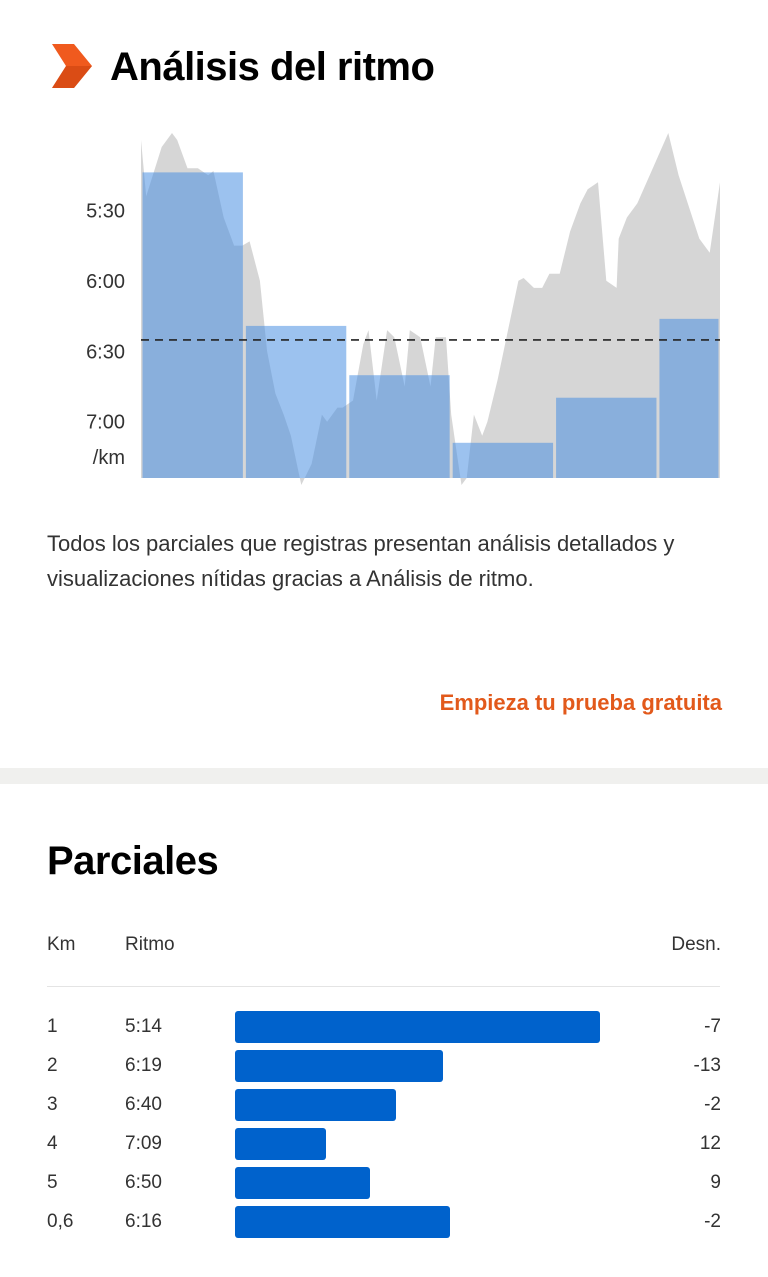 Image resolution: width=768 pixels, height=1277 pixels. What do you see at coordinates (109, 458) in the screenshot?
I see `y-unit-label: /km` at bounding box center [109, 458].